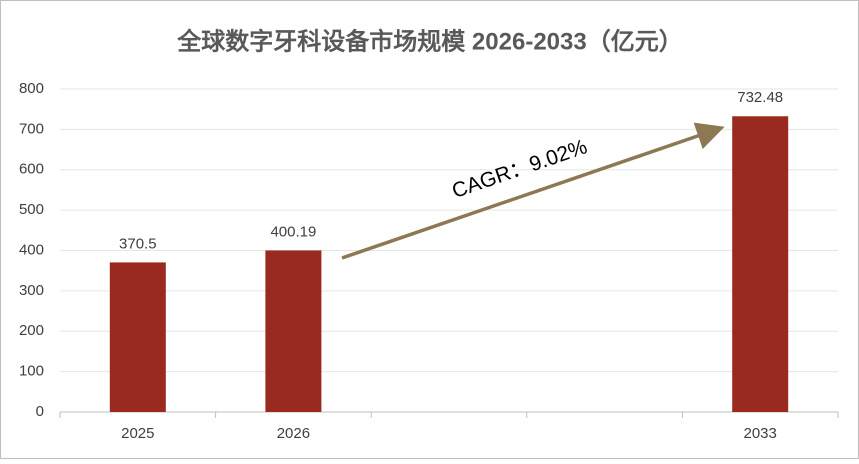 The image size is (859, 464). Describe the element at coordinates (293, 433) in the screenshot. I see `x-tick-label: 2026` at that location.